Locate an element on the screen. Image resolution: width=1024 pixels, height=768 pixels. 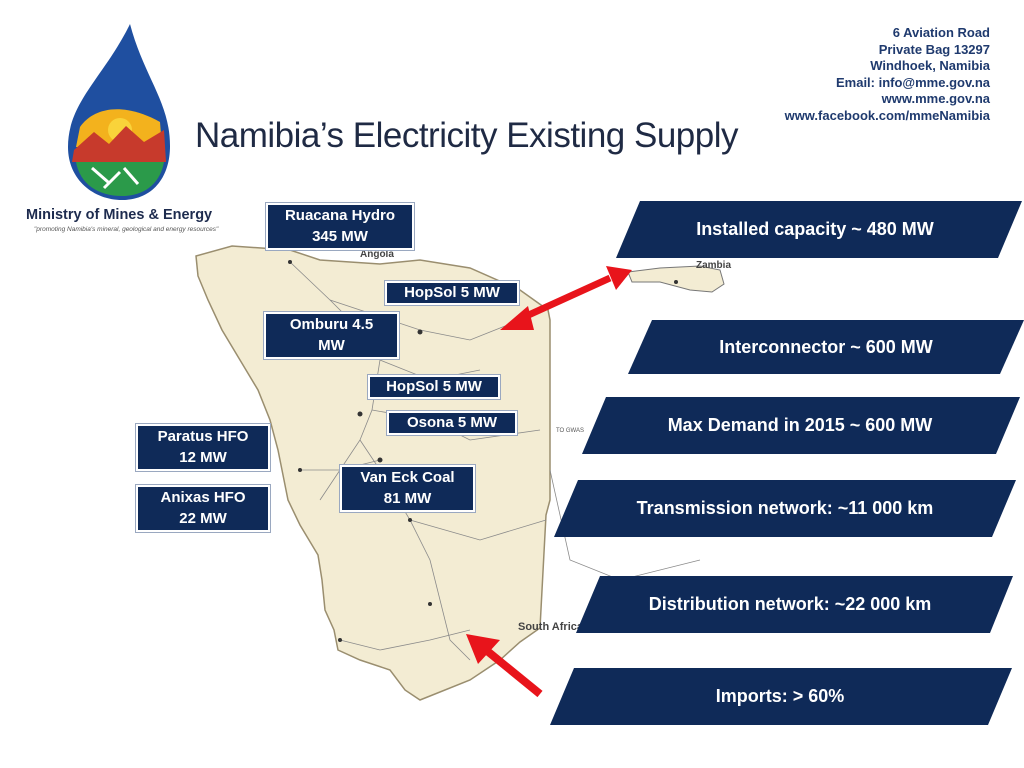
interconnector-arrow is located at coordinates (566, 298).